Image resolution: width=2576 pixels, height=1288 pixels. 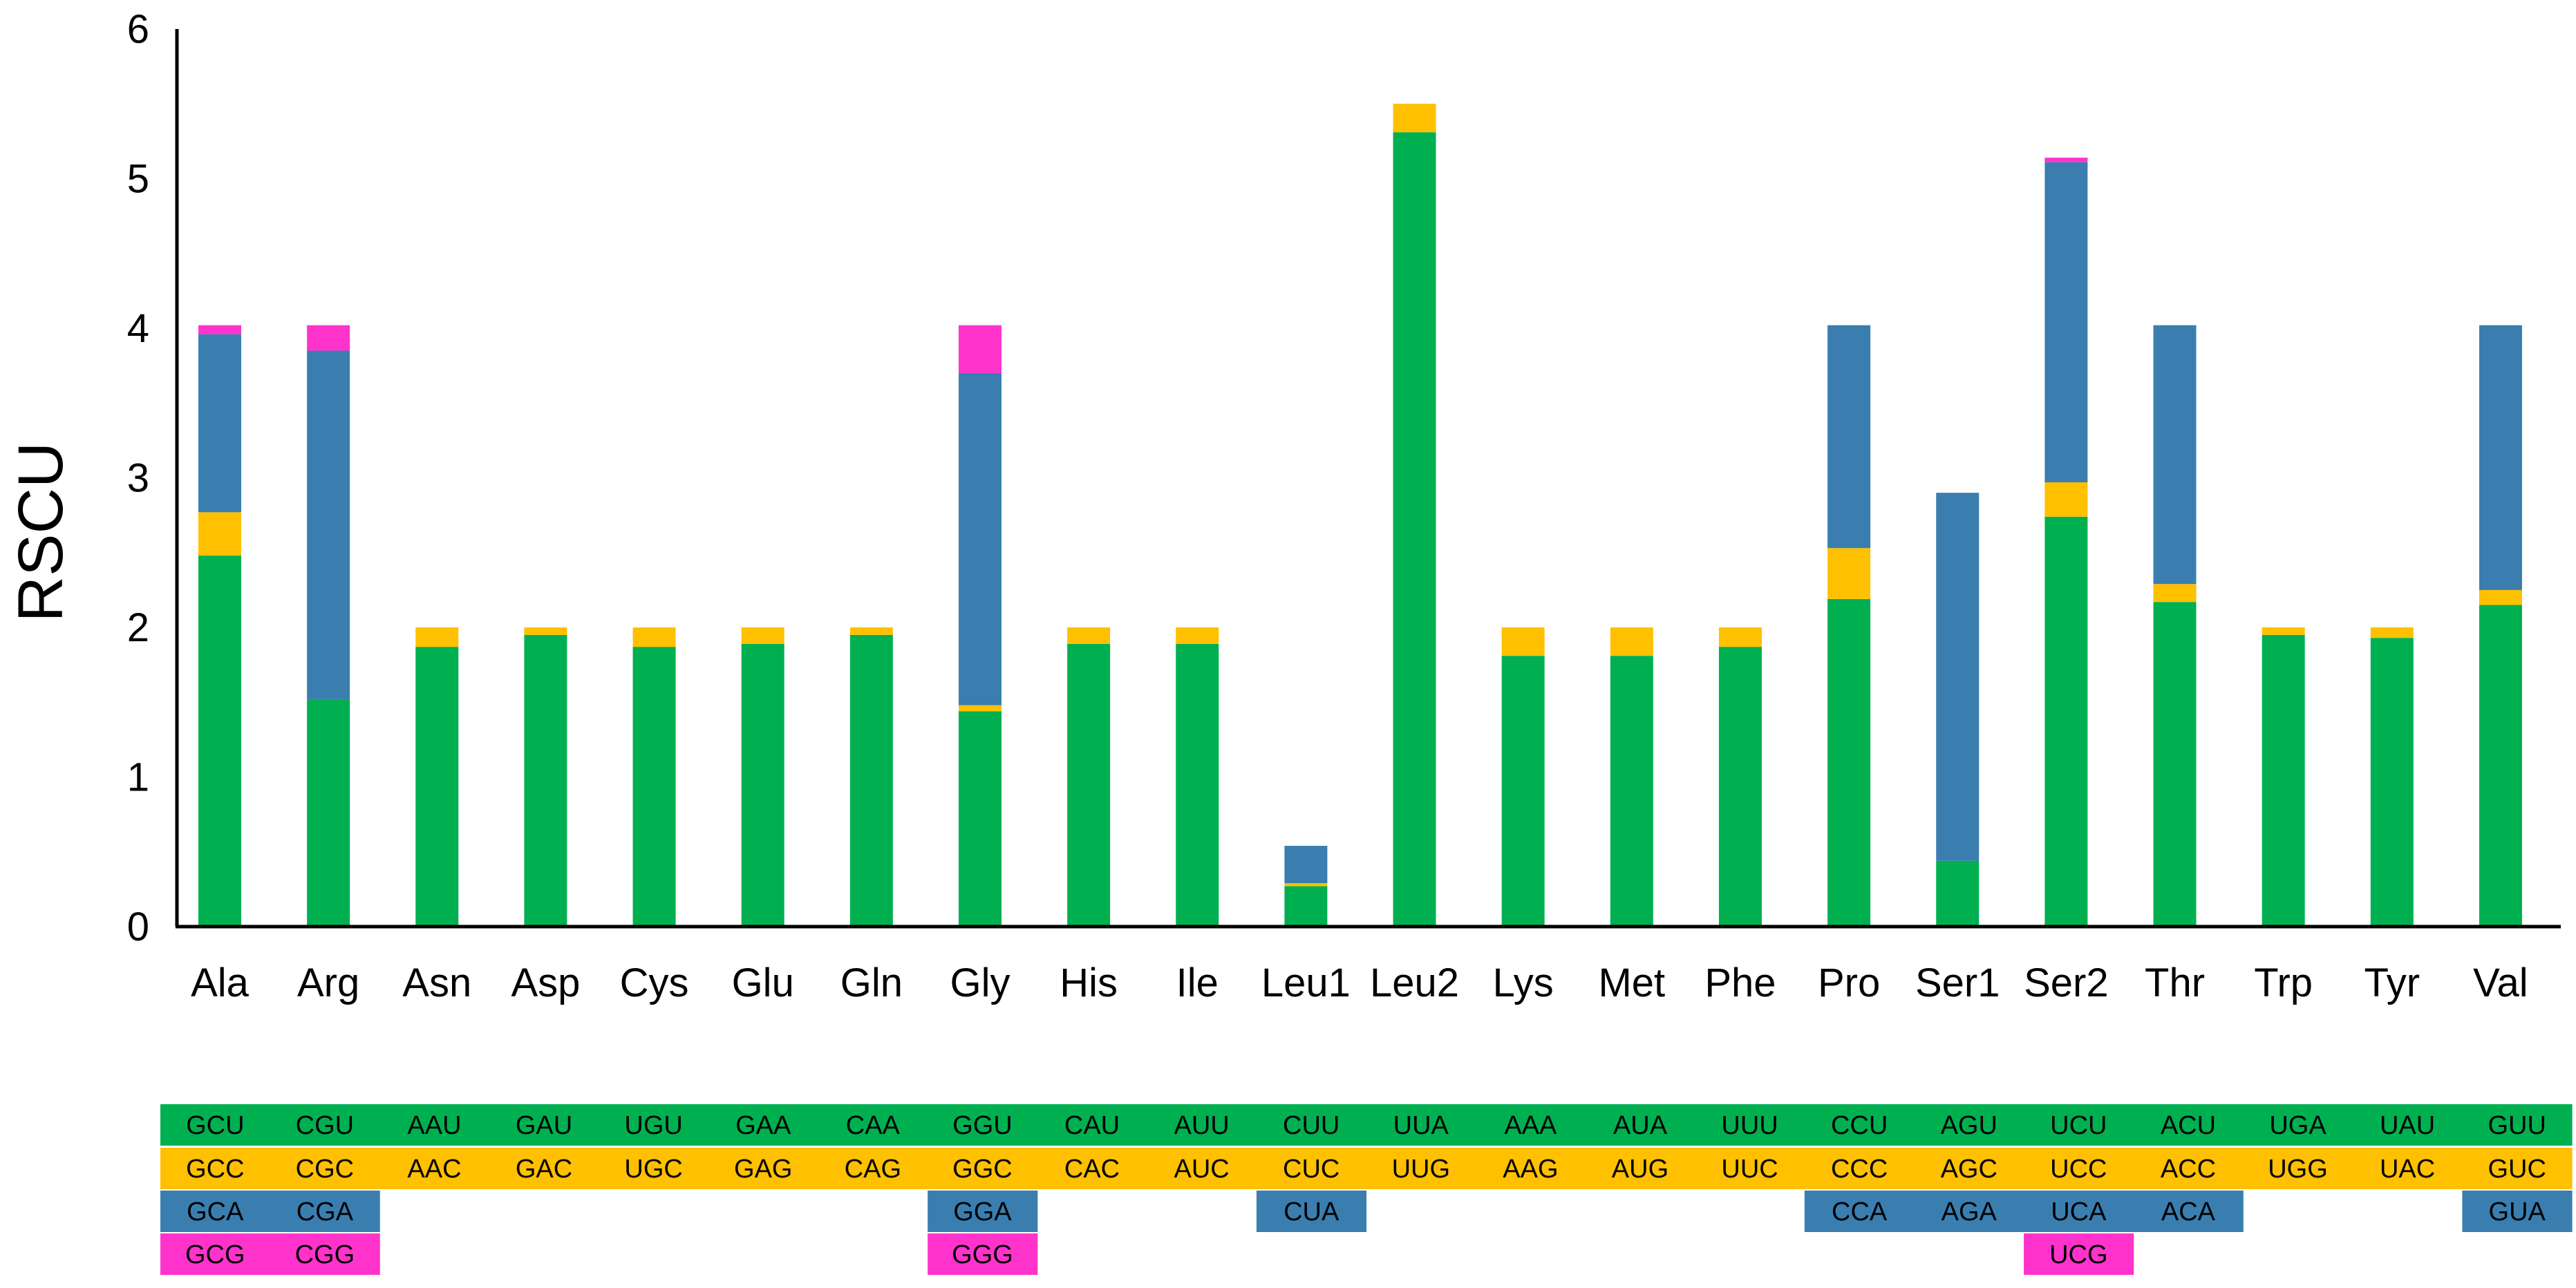 What do you see at coordinates (1640, 1125) in the screenshot?
I see `codon-label: AUA` at bounding box center [1640, 1125].